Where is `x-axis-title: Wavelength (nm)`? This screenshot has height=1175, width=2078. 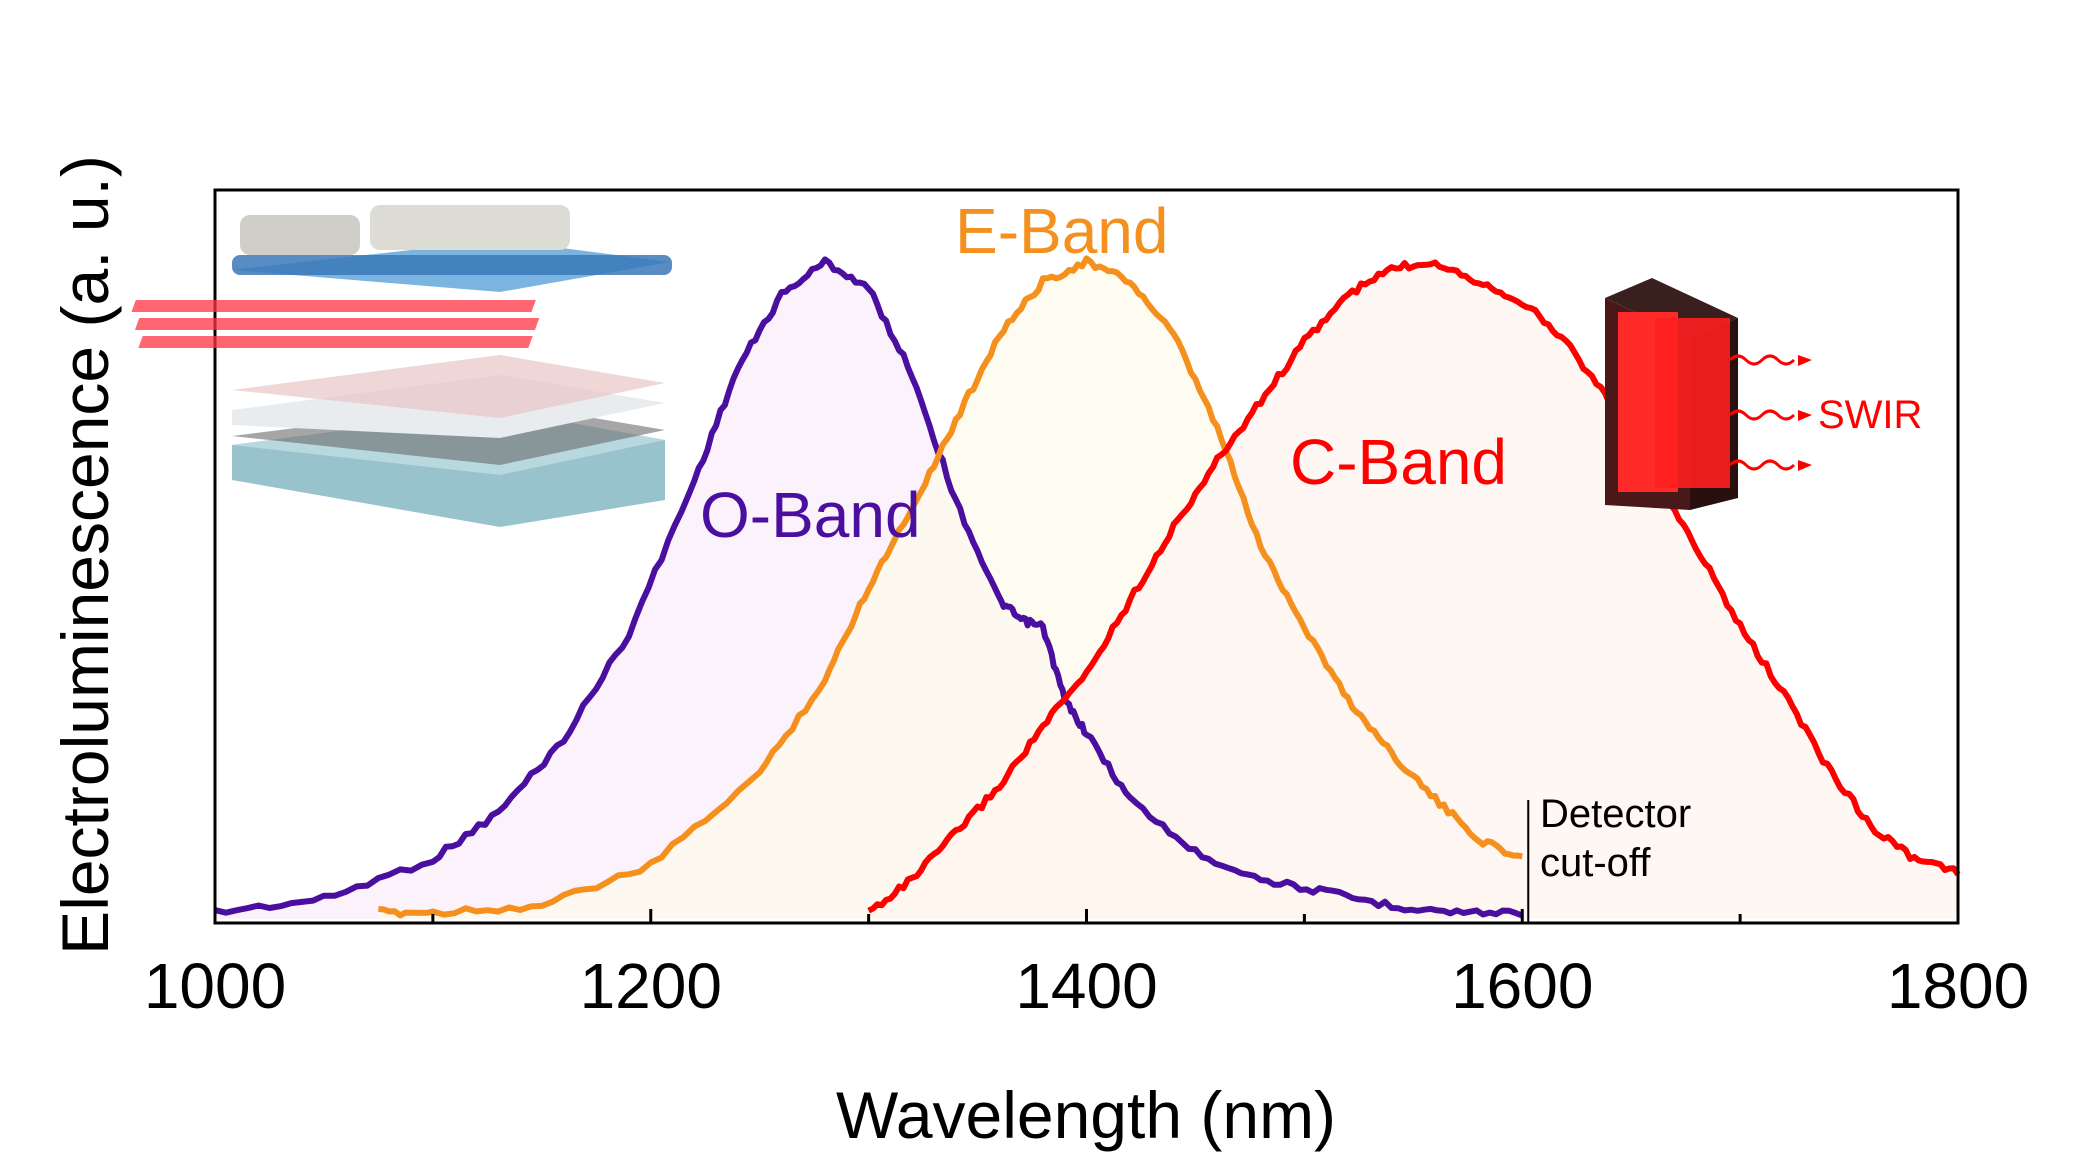 x-axis-title: Wavelength (nm) is located at coordinates (1086, 1115).